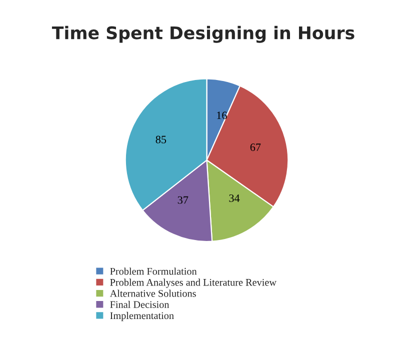 This screenshot has width=407, height=344. Describe the element at coordinates (222, 116) in the screenshot. I see `data-label: 16` at that location.